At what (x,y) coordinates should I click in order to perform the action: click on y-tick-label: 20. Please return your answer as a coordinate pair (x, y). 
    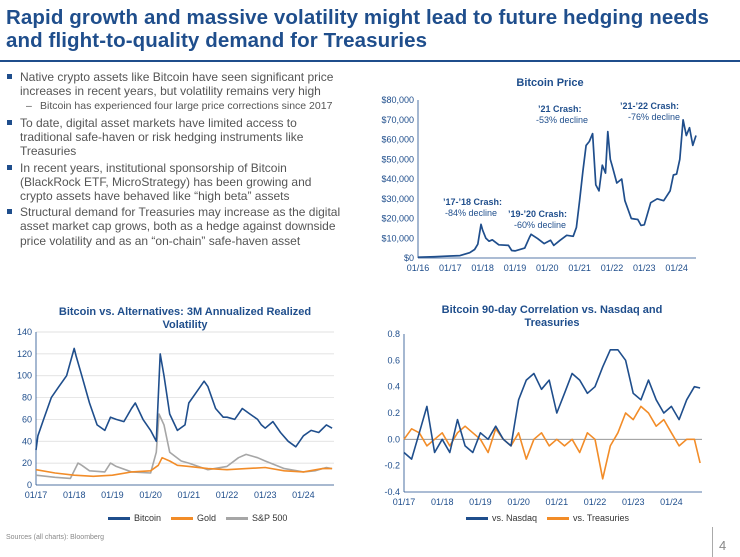
    Looking at the image, I should click on (27, 463).